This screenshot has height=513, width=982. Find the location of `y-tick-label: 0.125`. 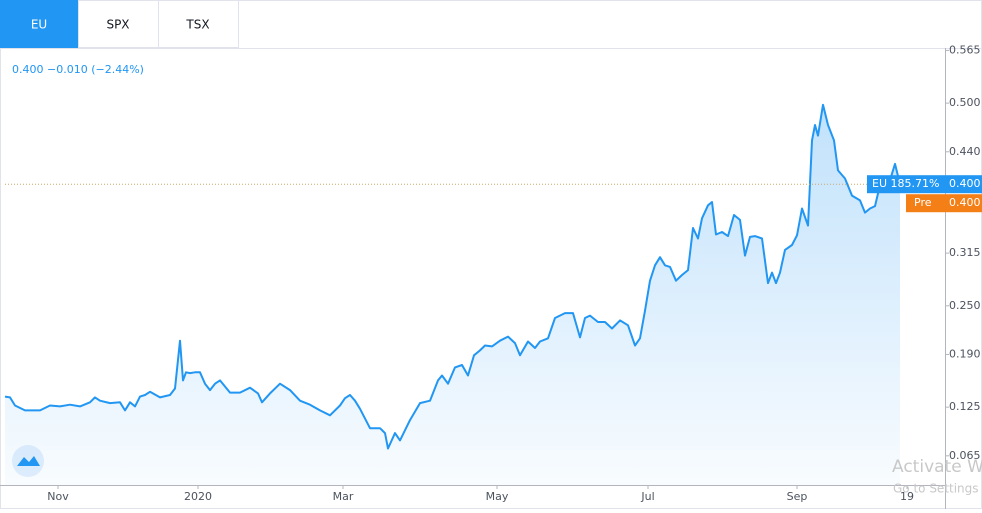

y-tick-label: 0.125 is located at coordinates (965, 406).